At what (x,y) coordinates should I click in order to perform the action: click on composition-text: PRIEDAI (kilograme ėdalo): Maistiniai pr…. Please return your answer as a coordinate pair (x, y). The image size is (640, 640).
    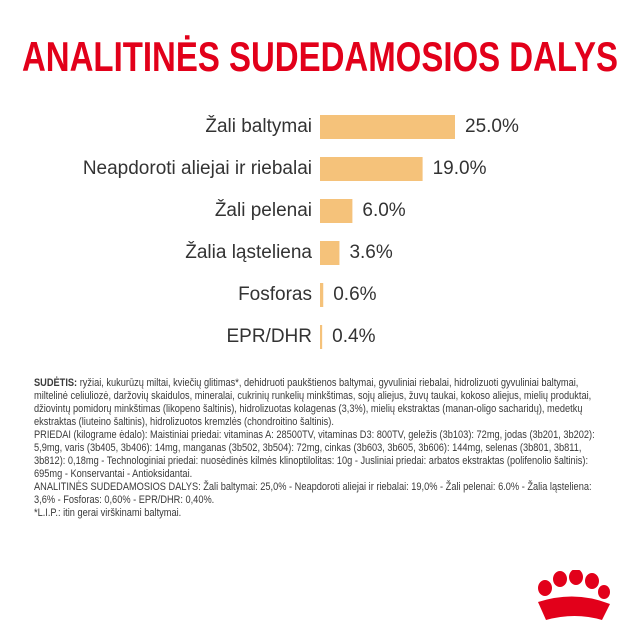
    Looking at the image, I should click on (314, 454).